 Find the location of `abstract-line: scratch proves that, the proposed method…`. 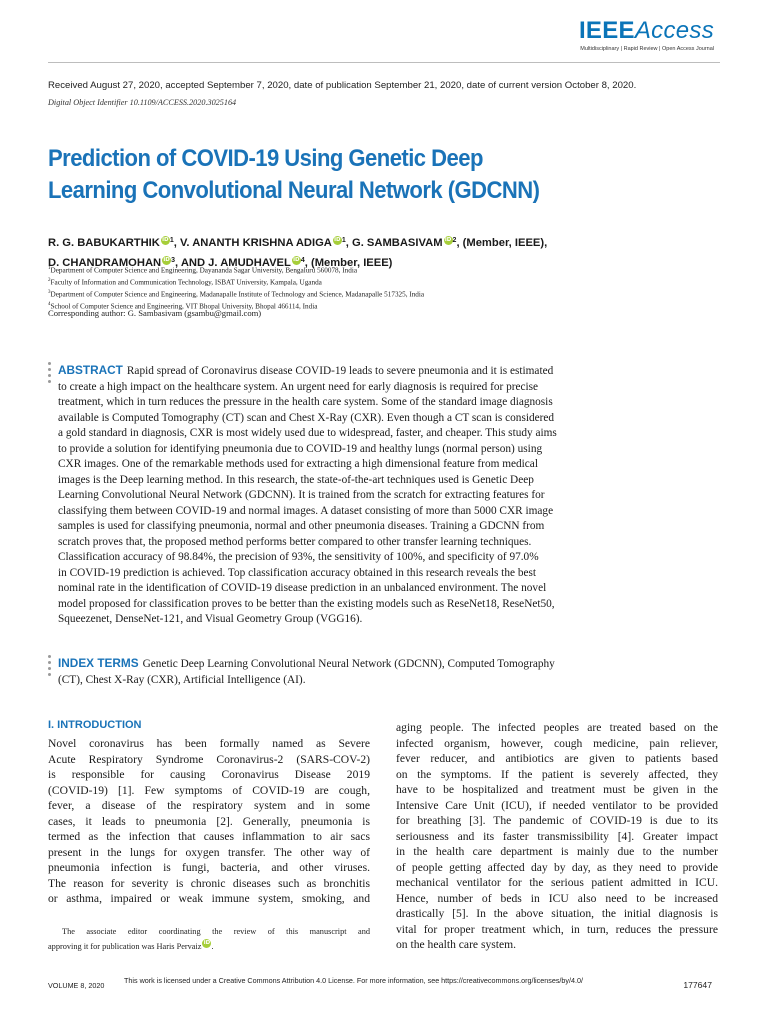

abstract-line: scratch proves that, the proposed method… is located at coordinates (295, 541).